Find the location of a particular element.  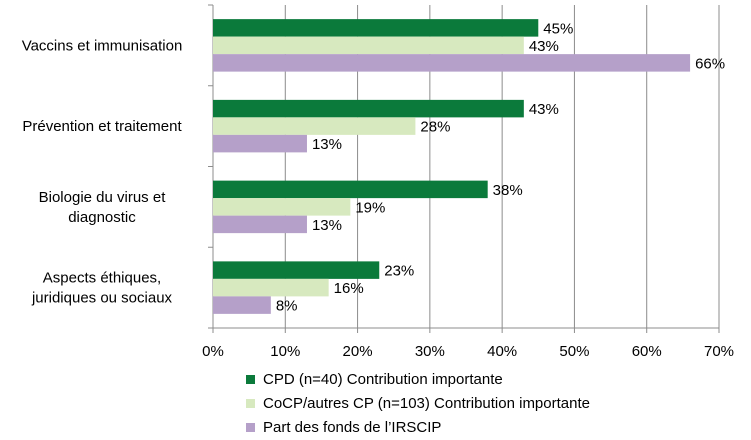

x-tick-label: 20% is located at coordinates (358, 351).